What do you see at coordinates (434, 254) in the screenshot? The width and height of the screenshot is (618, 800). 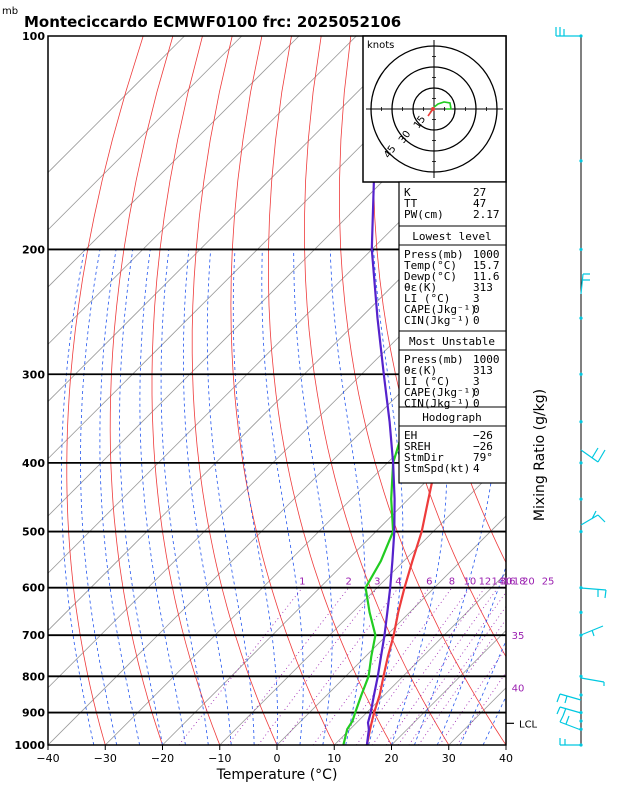 I see `lowest_level-key: Press(mb)` at bounding box center [434, 254].